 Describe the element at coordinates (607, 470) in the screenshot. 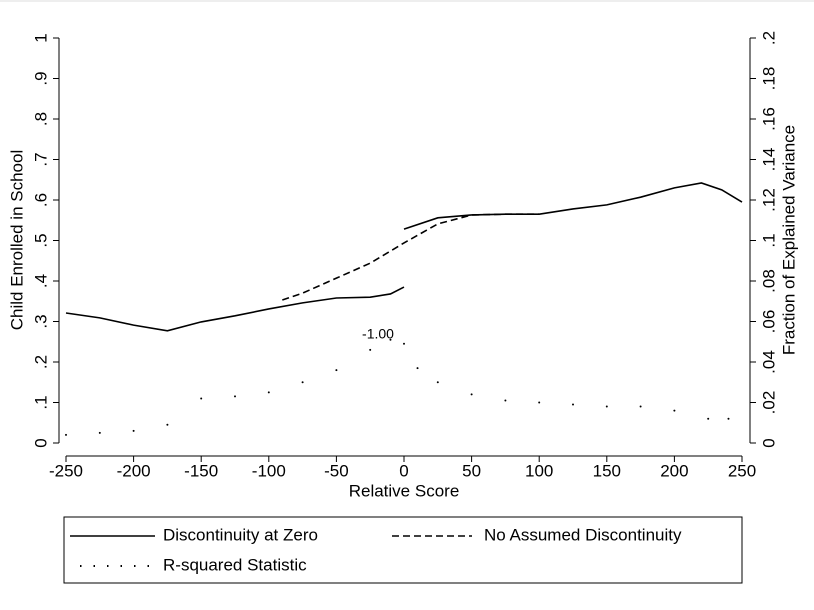

I see `x-tick-label: 150` at that location.